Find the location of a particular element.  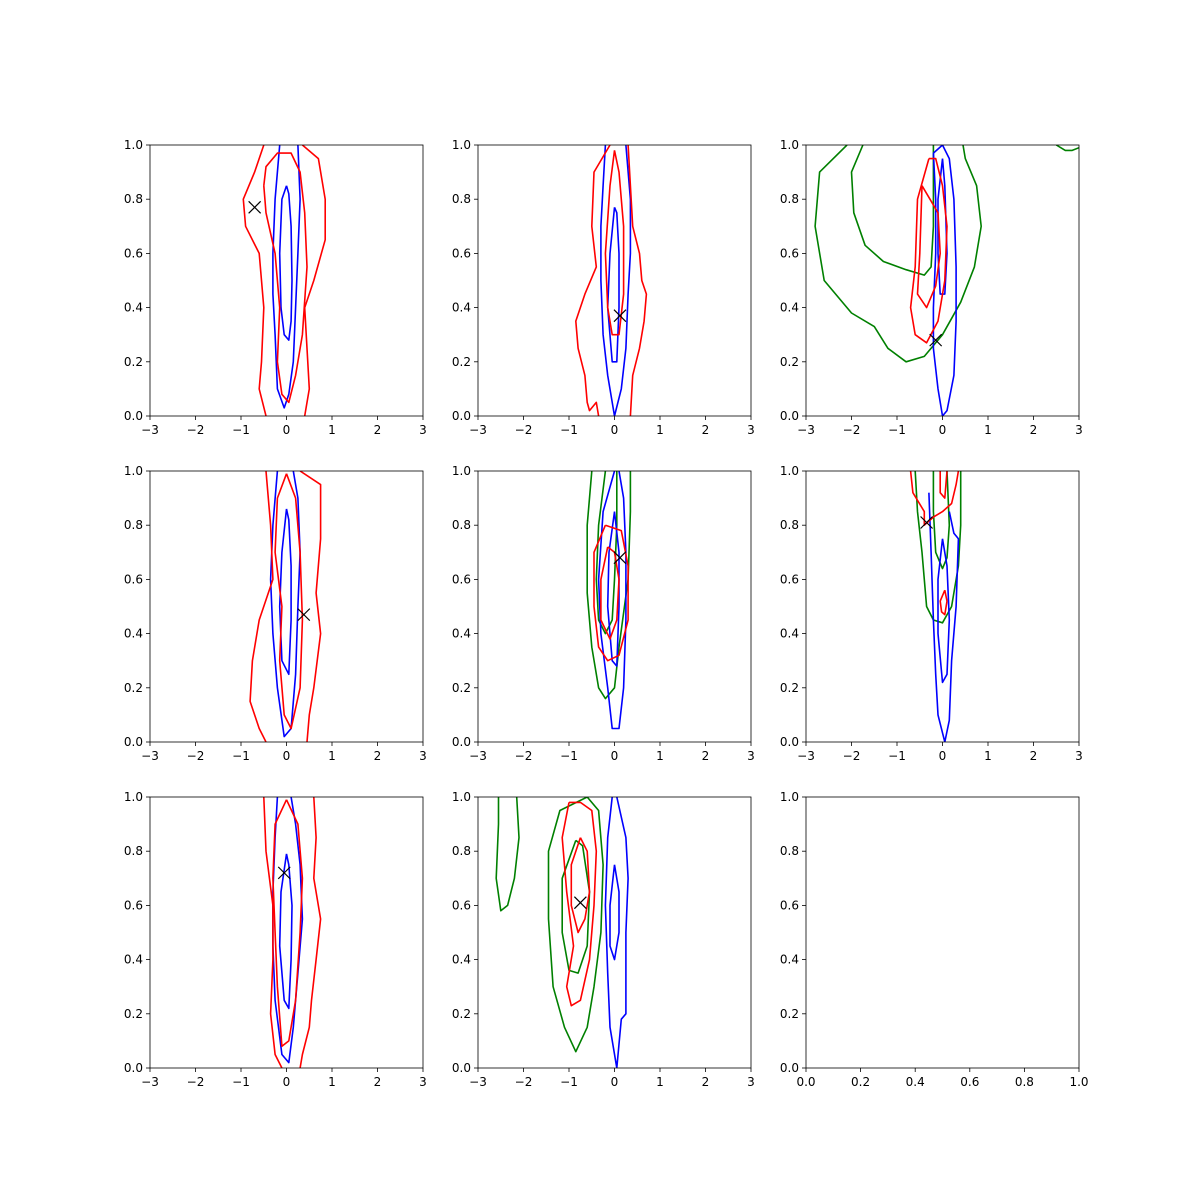

x-tick-label: 0.0 is located at coordinates (805, 1082).